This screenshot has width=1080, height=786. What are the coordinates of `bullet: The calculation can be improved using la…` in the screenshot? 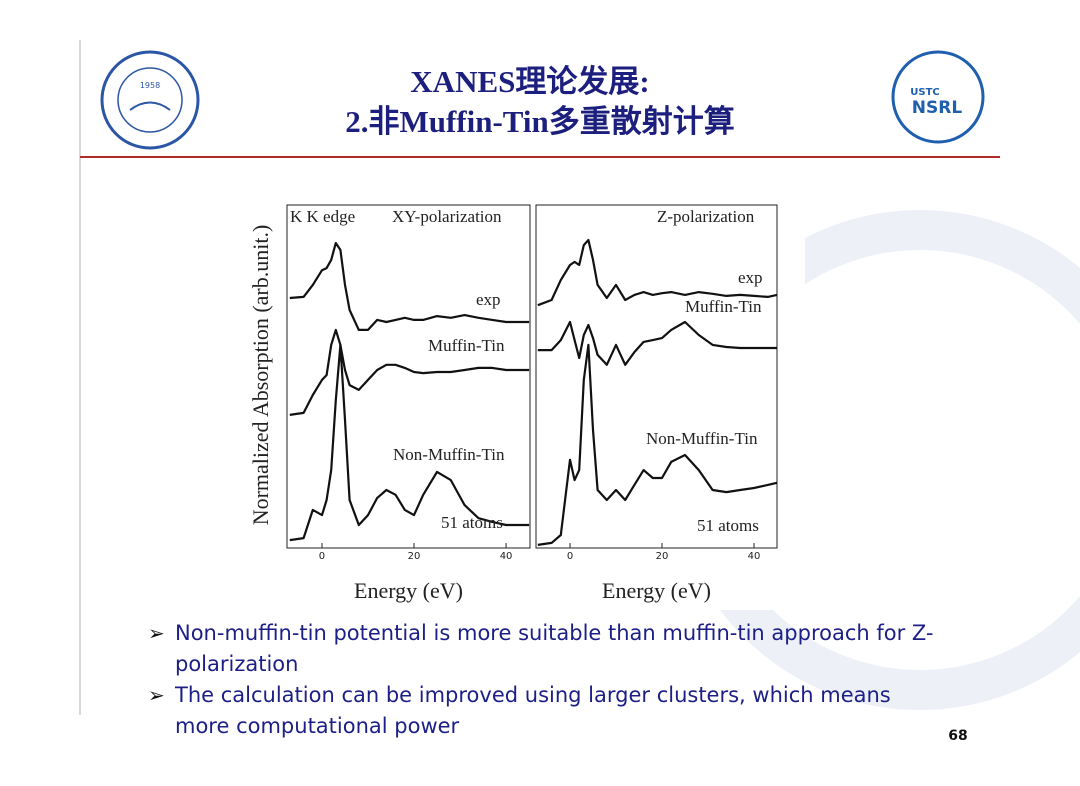 It's located at (543, 711).